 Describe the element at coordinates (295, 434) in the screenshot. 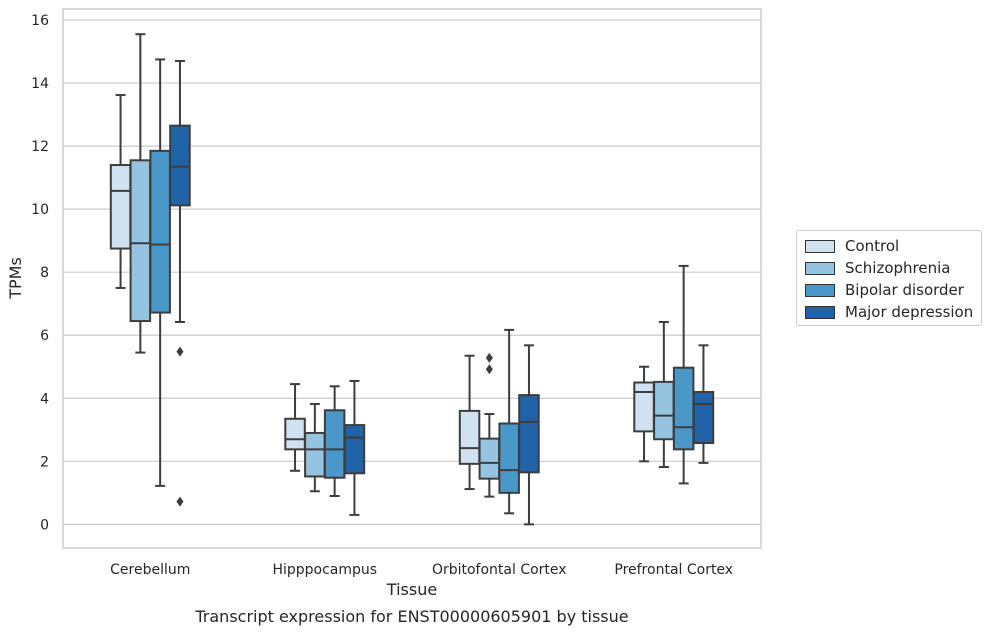

I see `box-s0-c1-iqr-box` at that location.